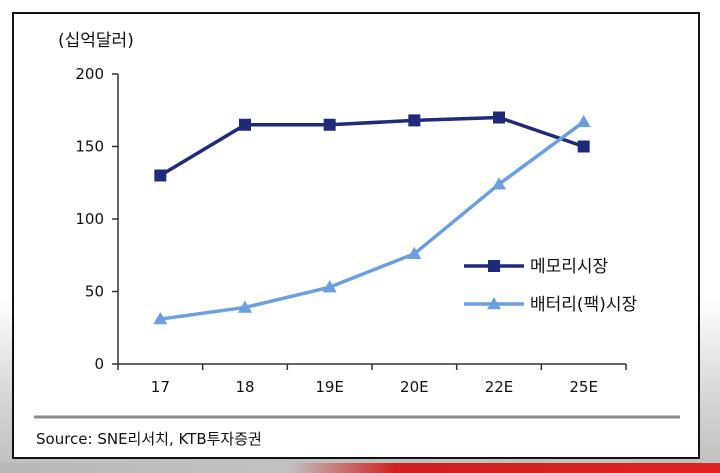 The width and height of the screenshot is (720, 473). What do you see at coordinates (149, 439) in the screenshot?
I see `source-note: Source: SNE리서치, KTB투자증권` at bounding box center [149, 439].